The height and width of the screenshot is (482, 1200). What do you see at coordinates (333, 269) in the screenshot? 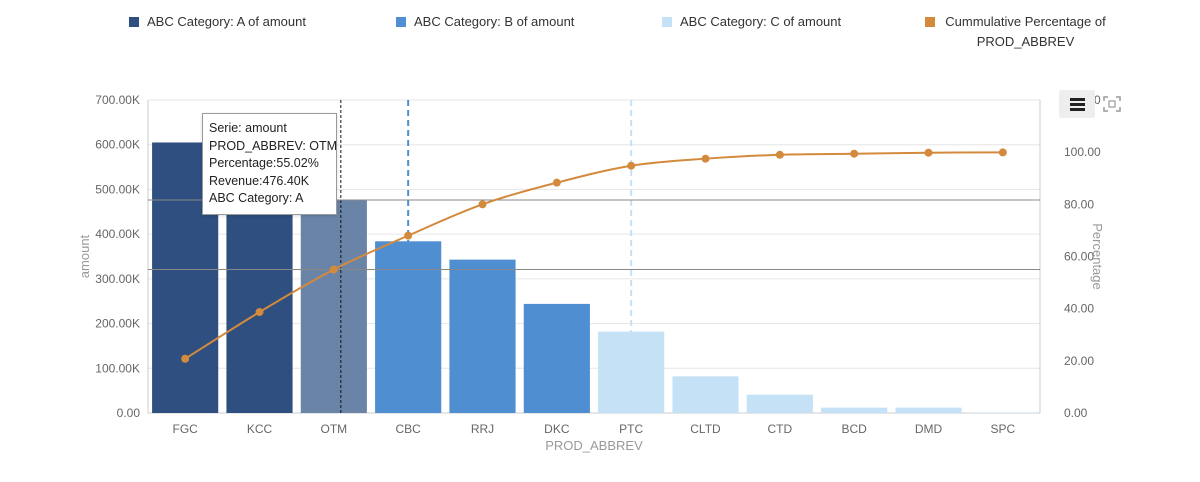
I see `cumulative-point-otm` at bounding box center [333, 269].